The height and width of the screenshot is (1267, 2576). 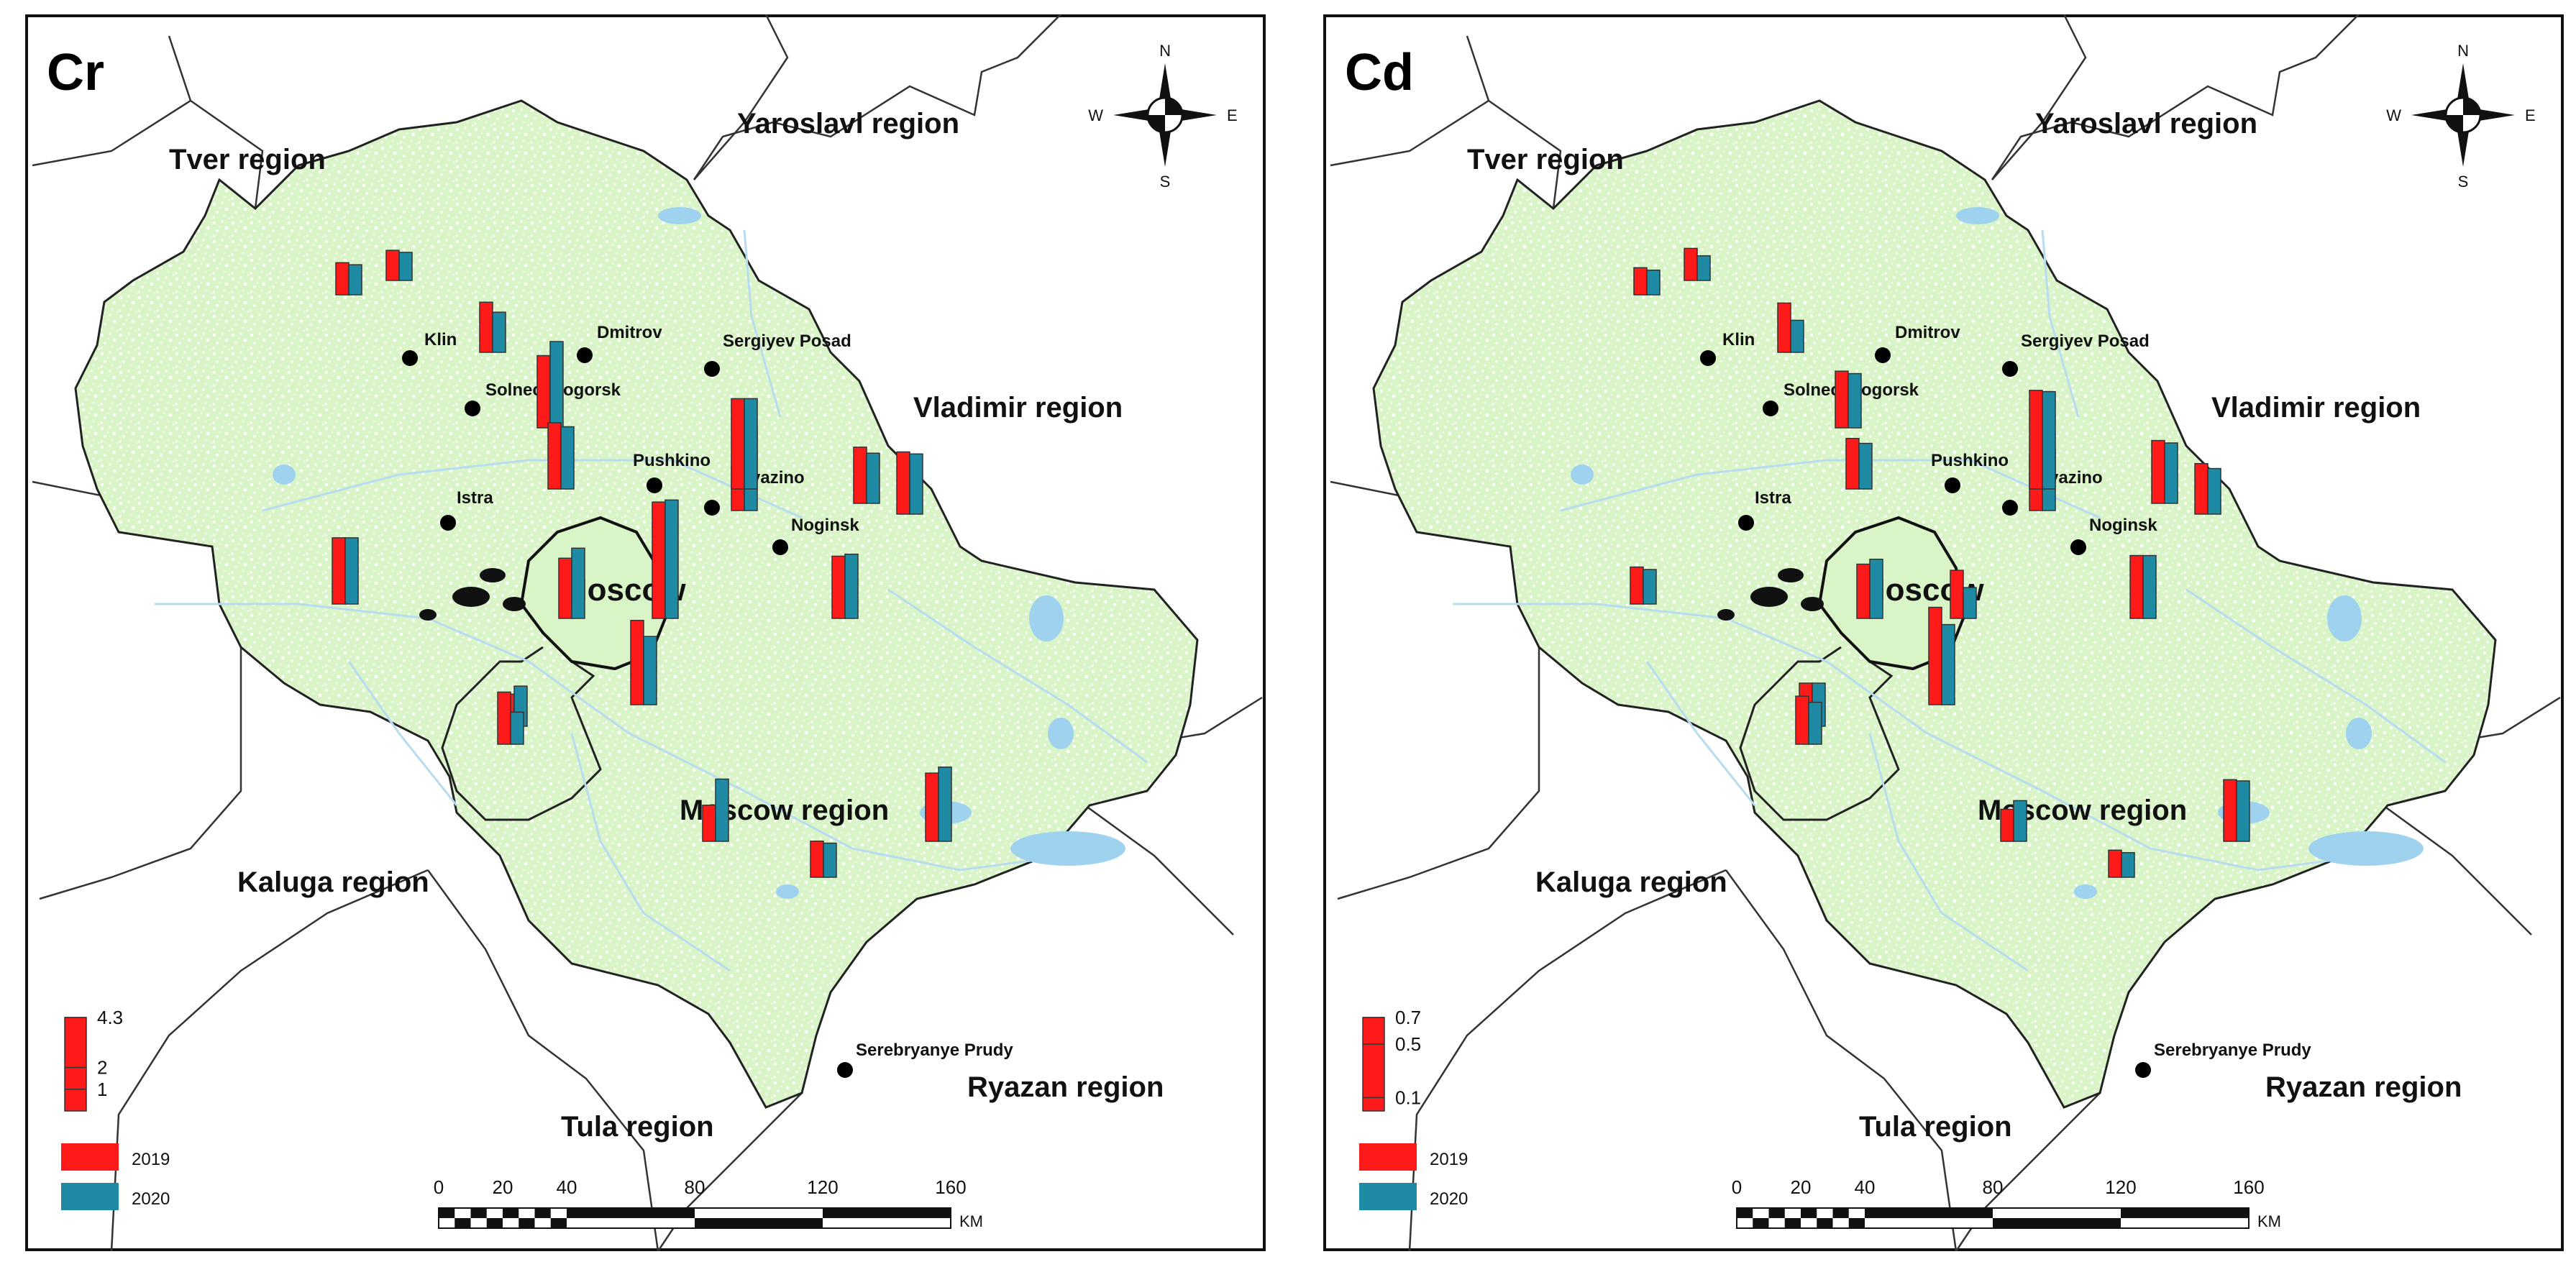 What do you see at coordinates (585, 355) in the screenshot?
I see `city-dot-dmitrov` at bounding box center [585, 355].